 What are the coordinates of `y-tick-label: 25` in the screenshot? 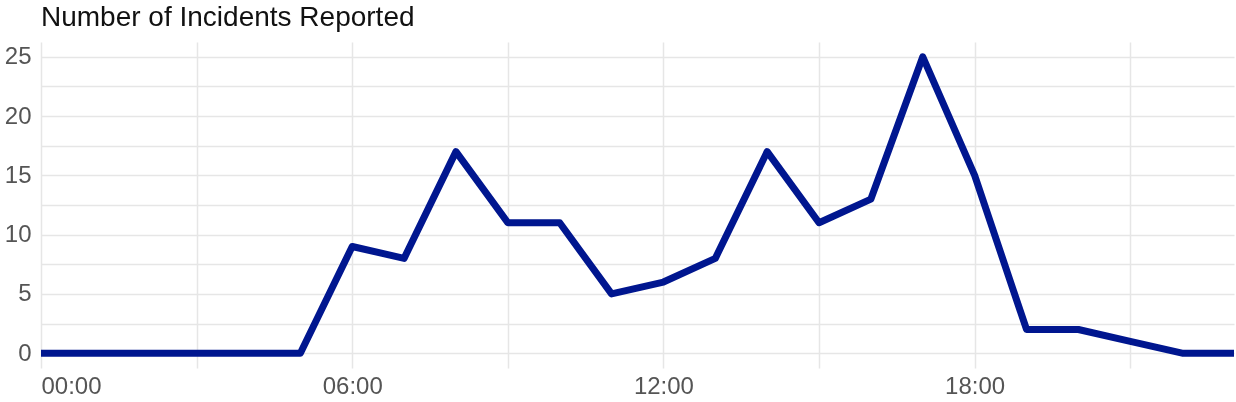 It's located at (18, 56).